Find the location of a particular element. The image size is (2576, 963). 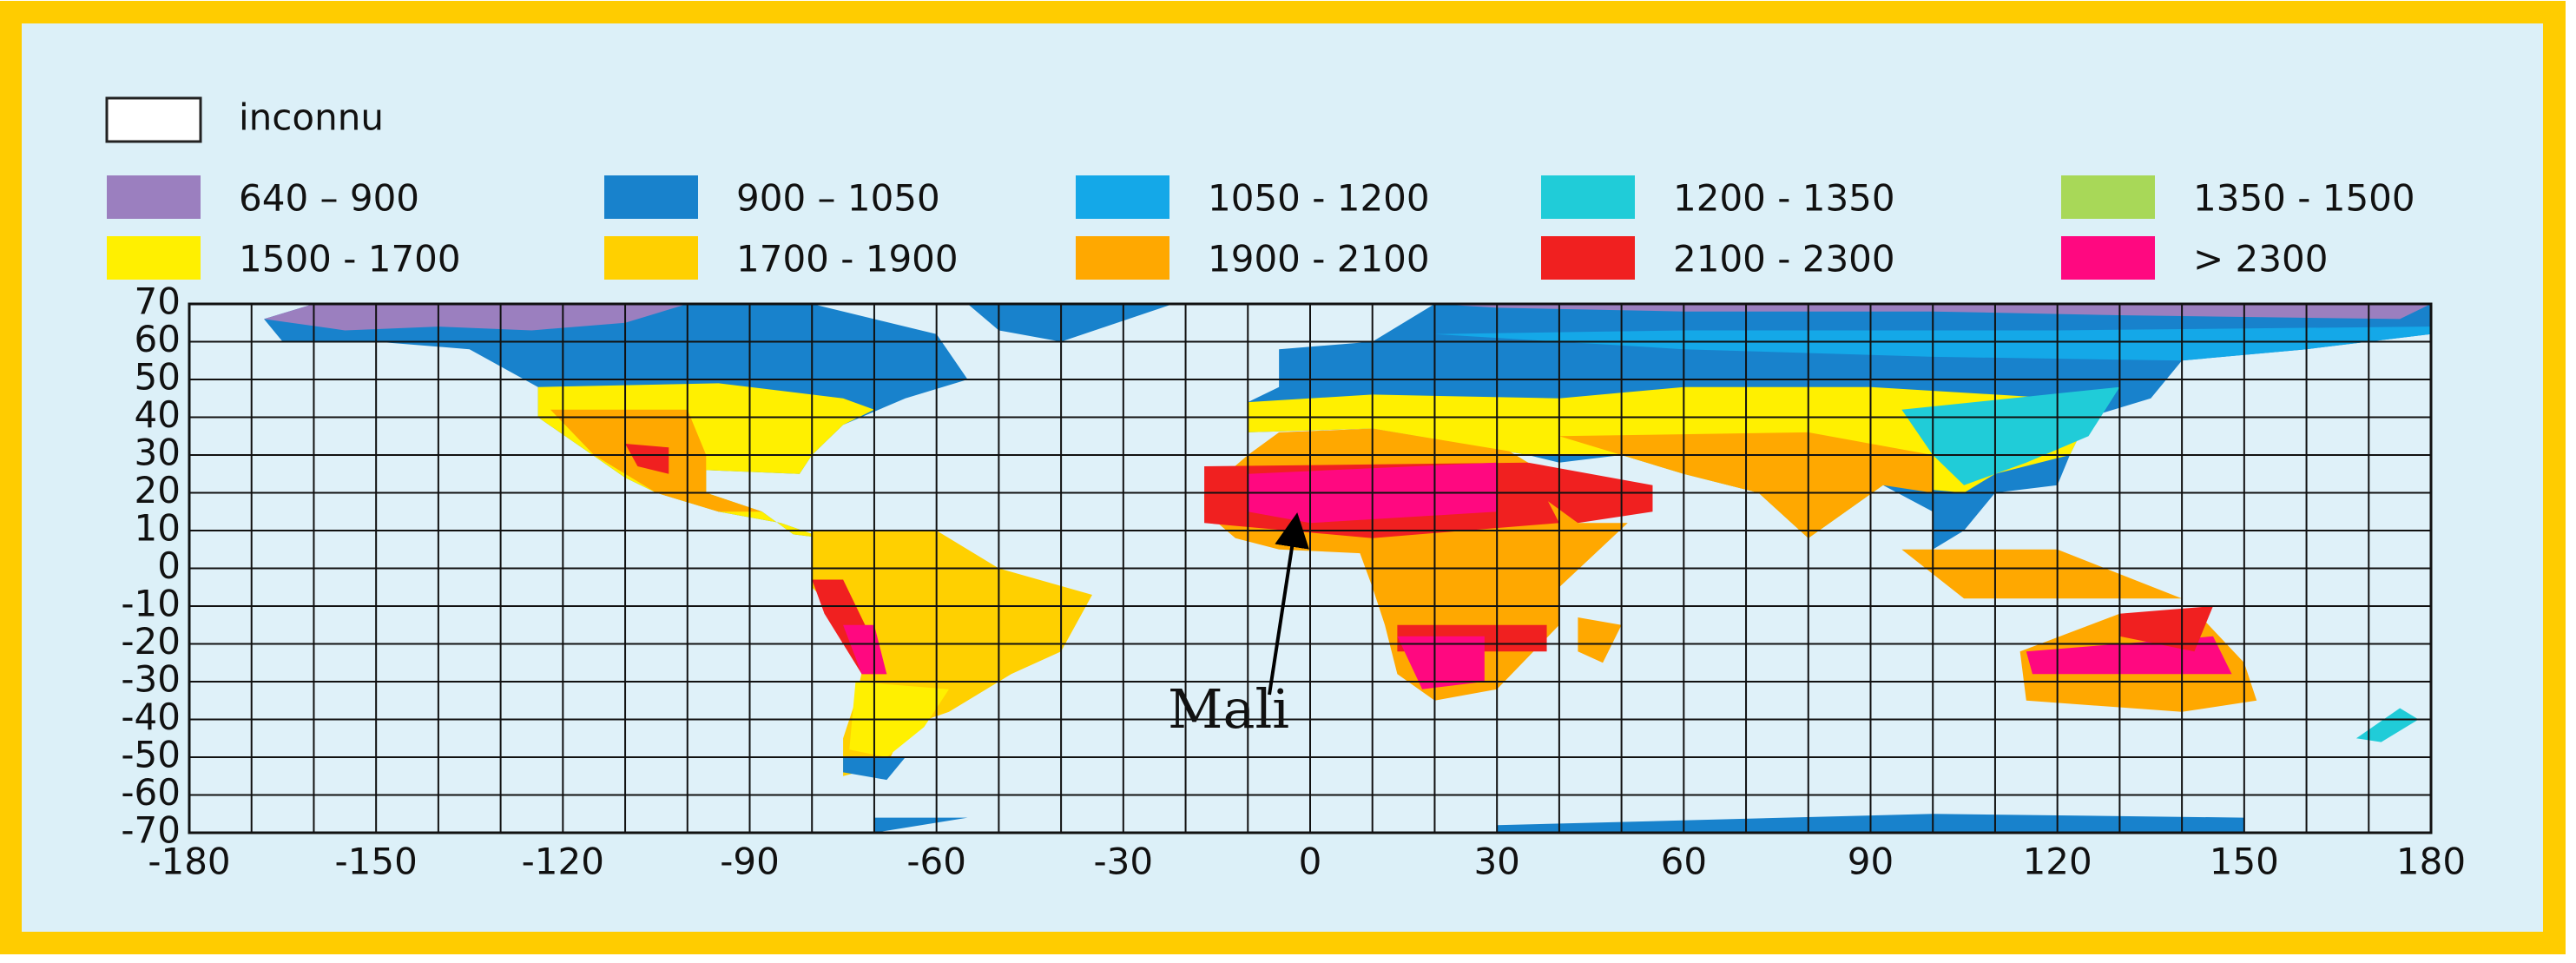

x-tick-label: -150 is located at coordinates (376, 862).